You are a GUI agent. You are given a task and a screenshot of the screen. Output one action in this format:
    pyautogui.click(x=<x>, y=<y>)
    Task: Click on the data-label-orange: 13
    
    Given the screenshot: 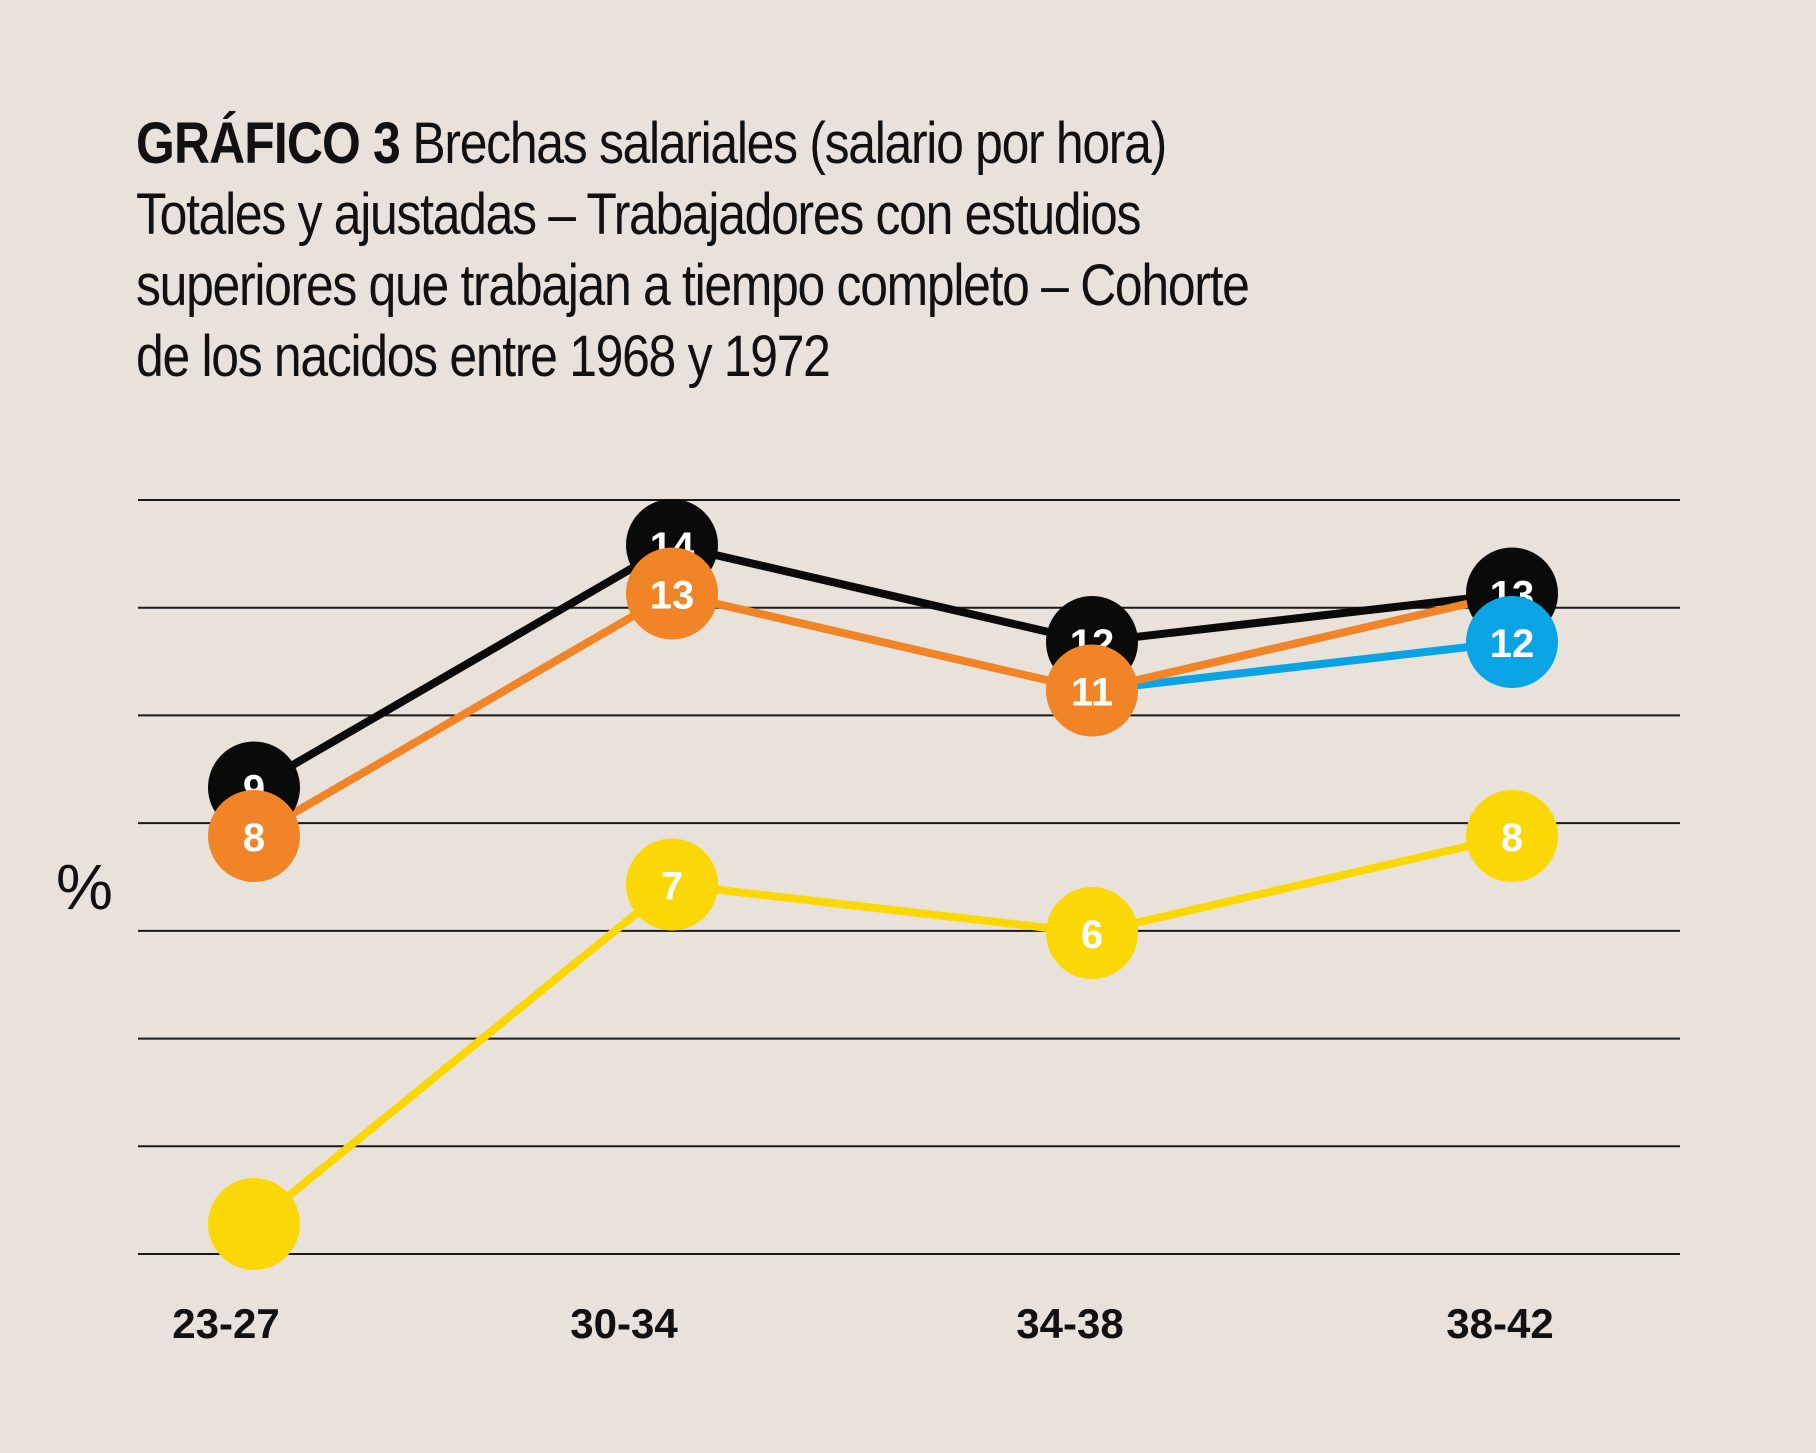 What is the action you would take?
    pyautogui.click(x=672, y=596)
    